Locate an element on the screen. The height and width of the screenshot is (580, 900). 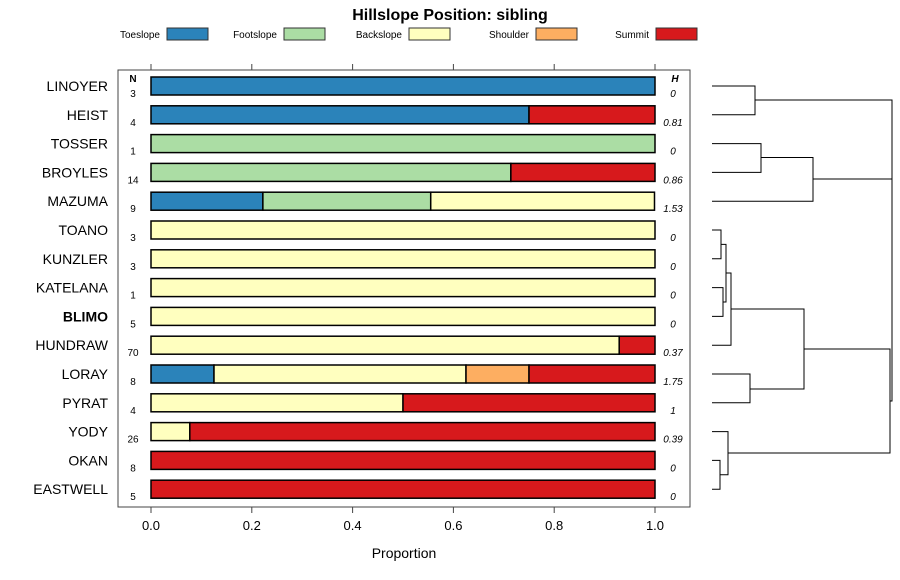
row-label: OKAN is located at coordinates (88, 460).